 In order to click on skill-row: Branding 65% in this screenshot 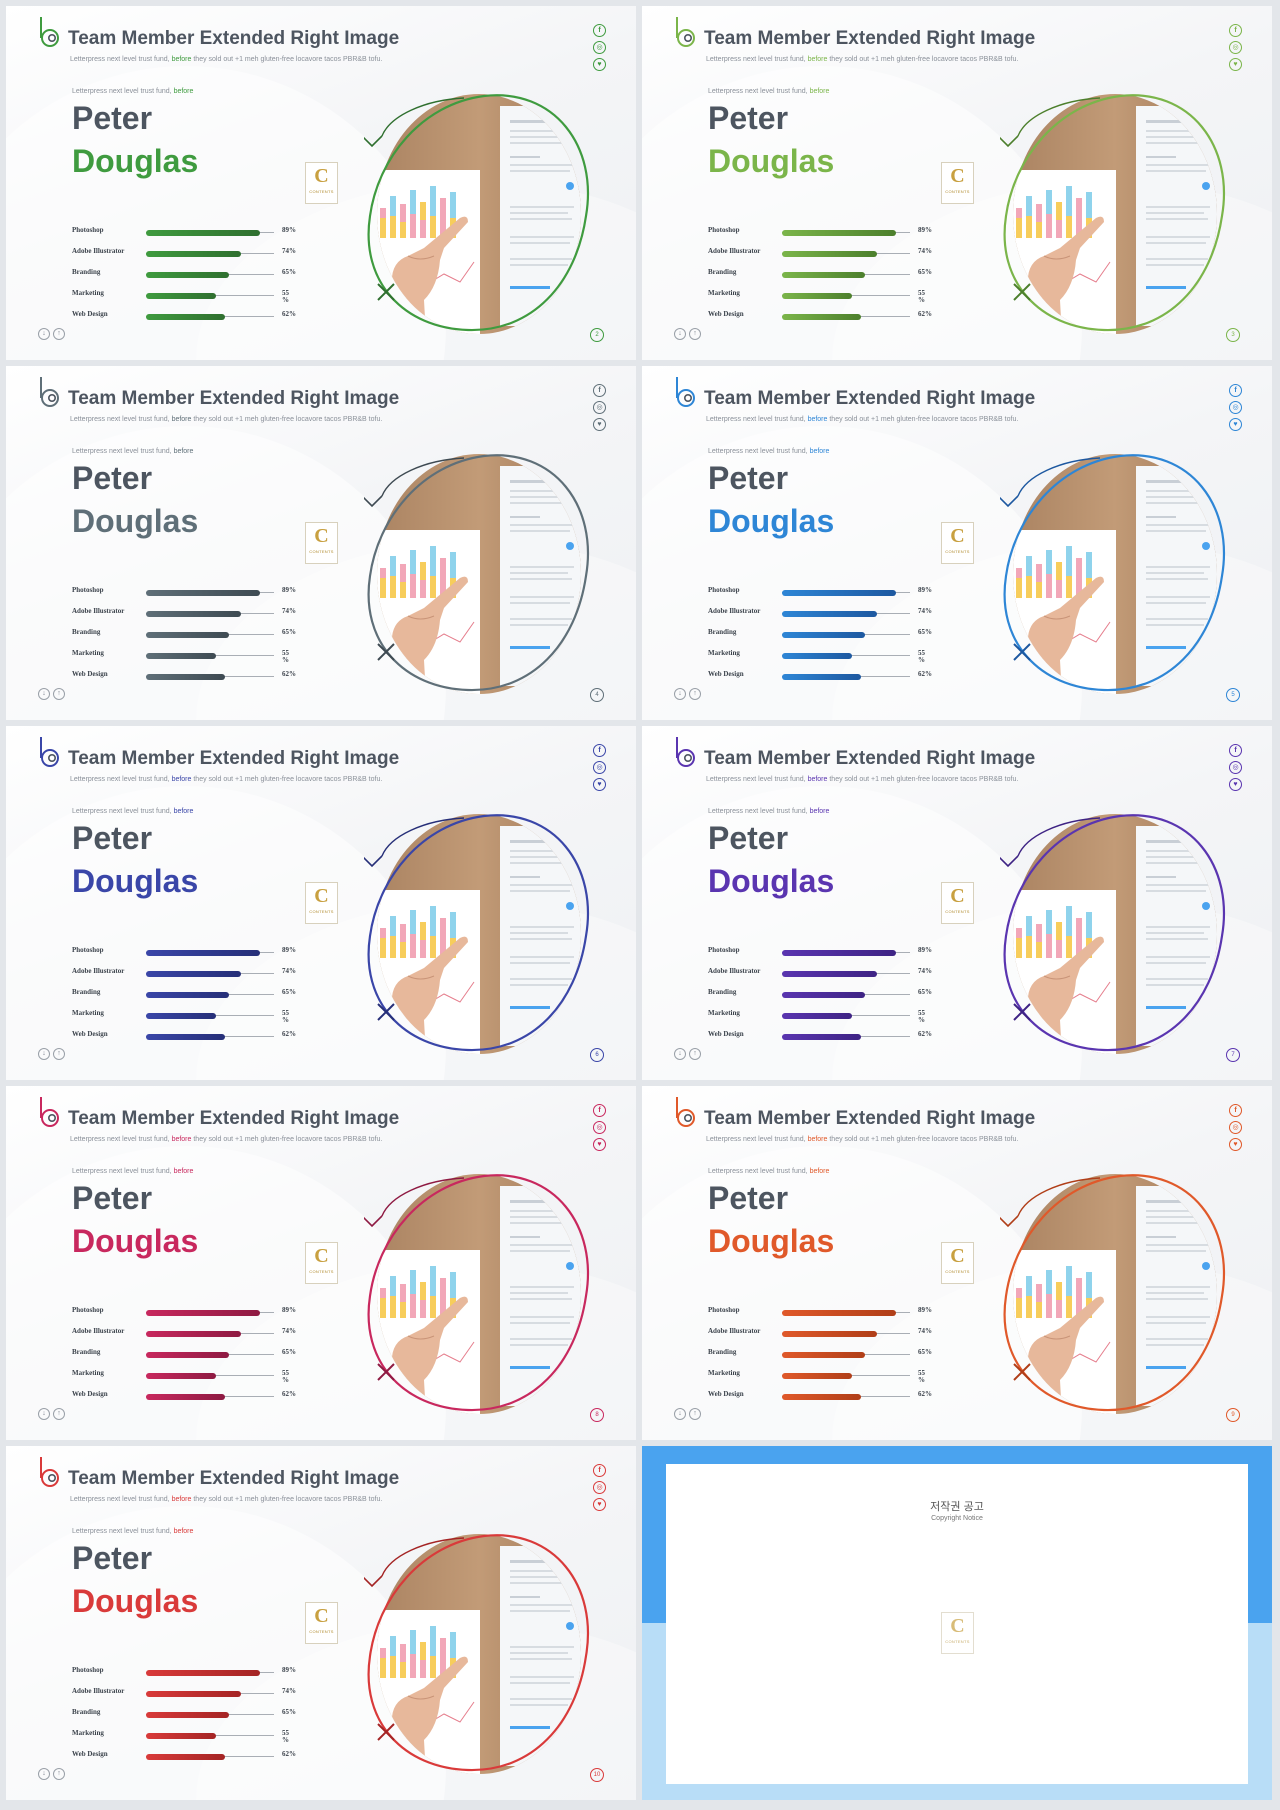, I will do `click(192, 634)`.